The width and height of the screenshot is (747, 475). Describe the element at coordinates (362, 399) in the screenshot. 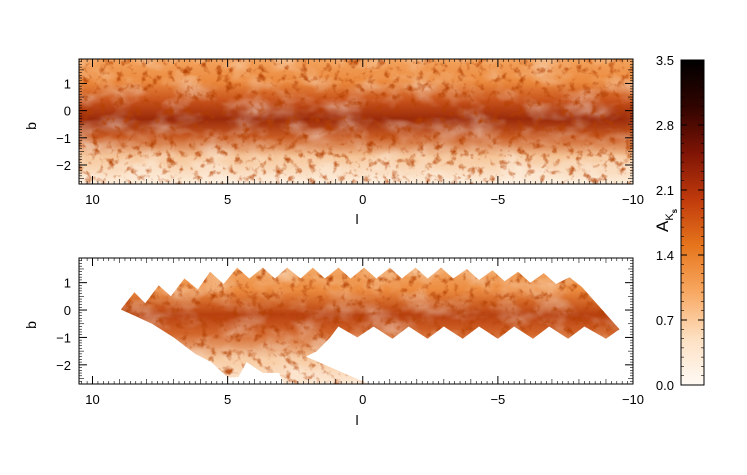

I see `bottom-x-tick-label: 0` at that location.